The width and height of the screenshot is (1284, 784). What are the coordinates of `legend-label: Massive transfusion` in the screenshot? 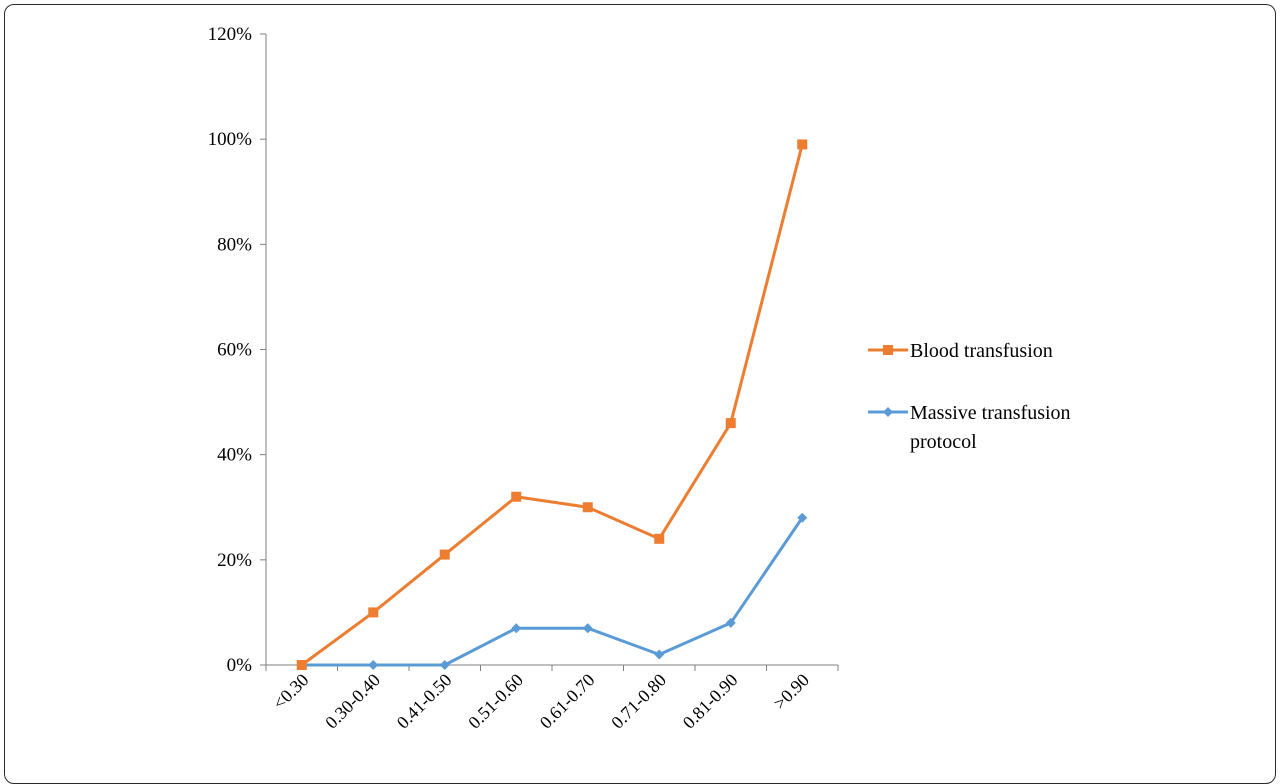 It's located at (990, 413).